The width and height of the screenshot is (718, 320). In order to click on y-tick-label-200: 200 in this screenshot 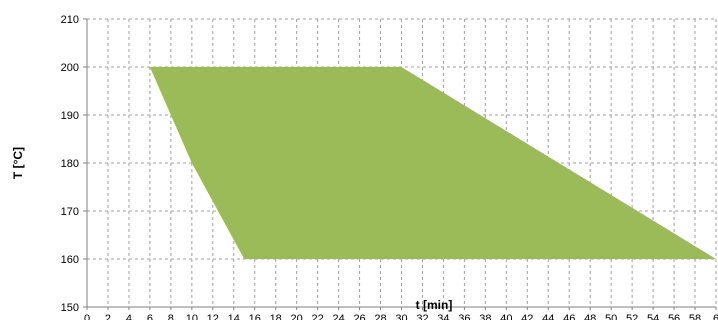, I will do `click(70, 68)`.